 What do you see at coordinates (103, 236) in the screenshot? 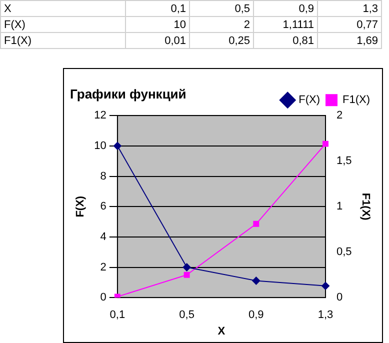
I see `y-tick-label: 4` at bounding box center [103, 236].